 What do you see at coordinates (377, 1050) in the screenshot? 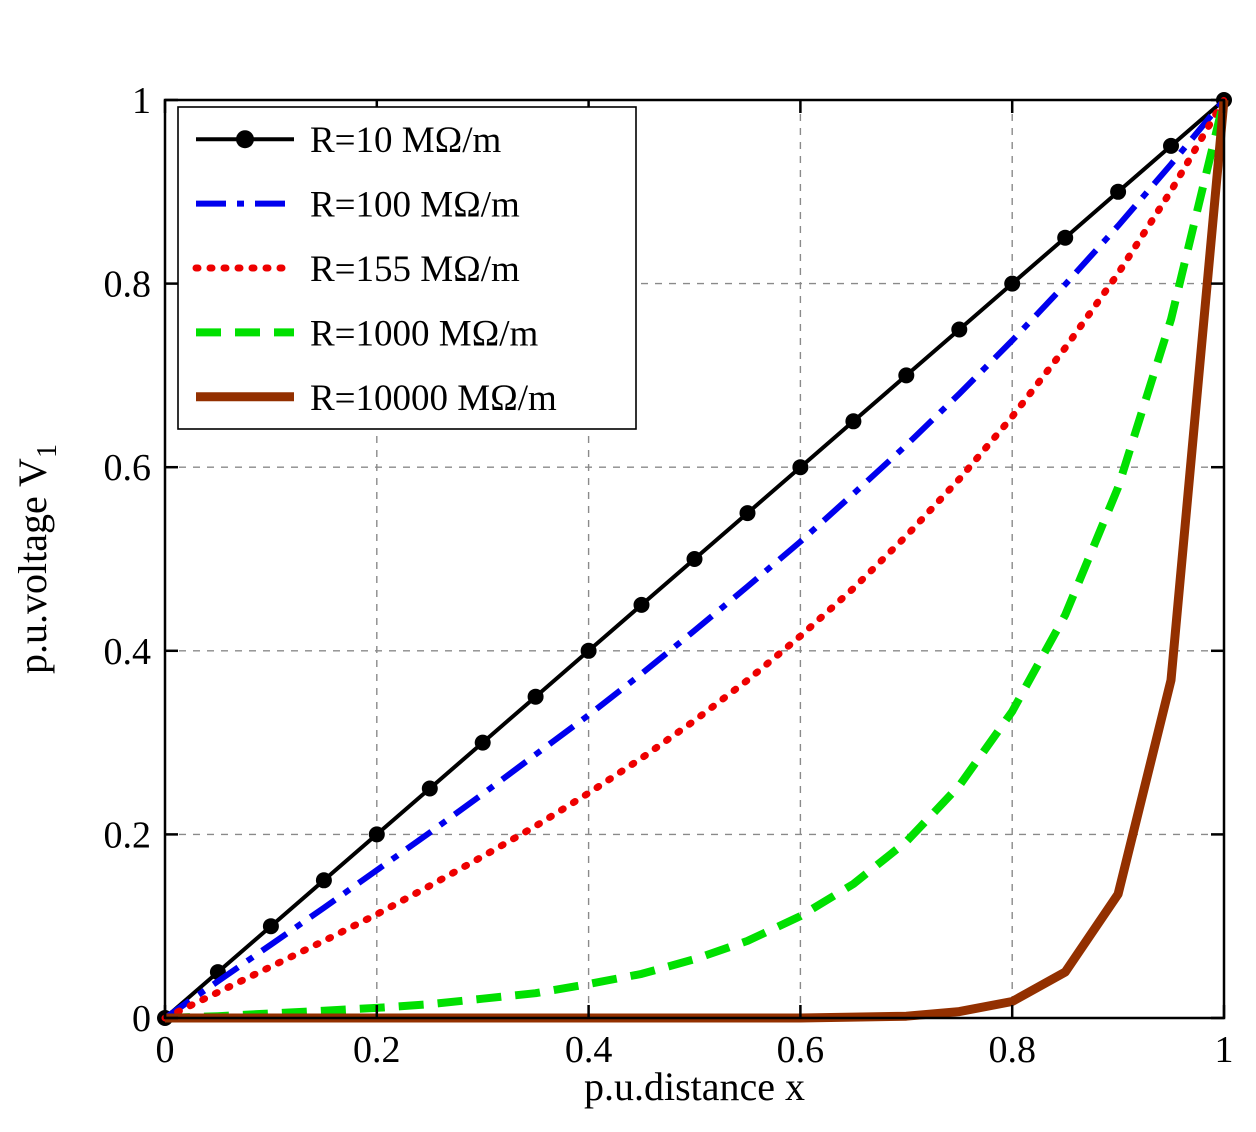
I see `x-tick-label: 0.2` at bounding box center [377, 1050].